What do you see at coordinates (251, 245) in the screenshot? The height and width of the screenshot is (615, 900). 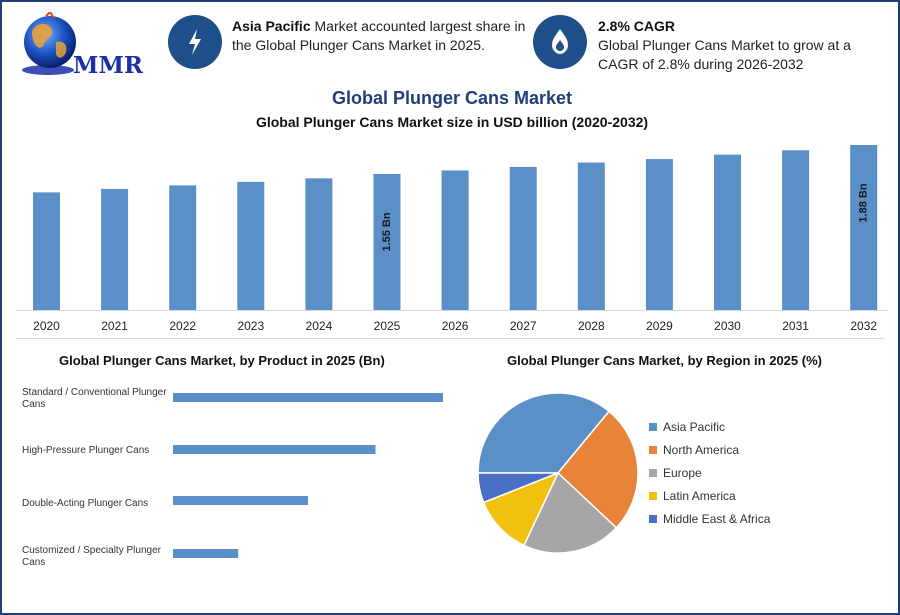 I see `bar-2023` at bounding box center [251, 245].